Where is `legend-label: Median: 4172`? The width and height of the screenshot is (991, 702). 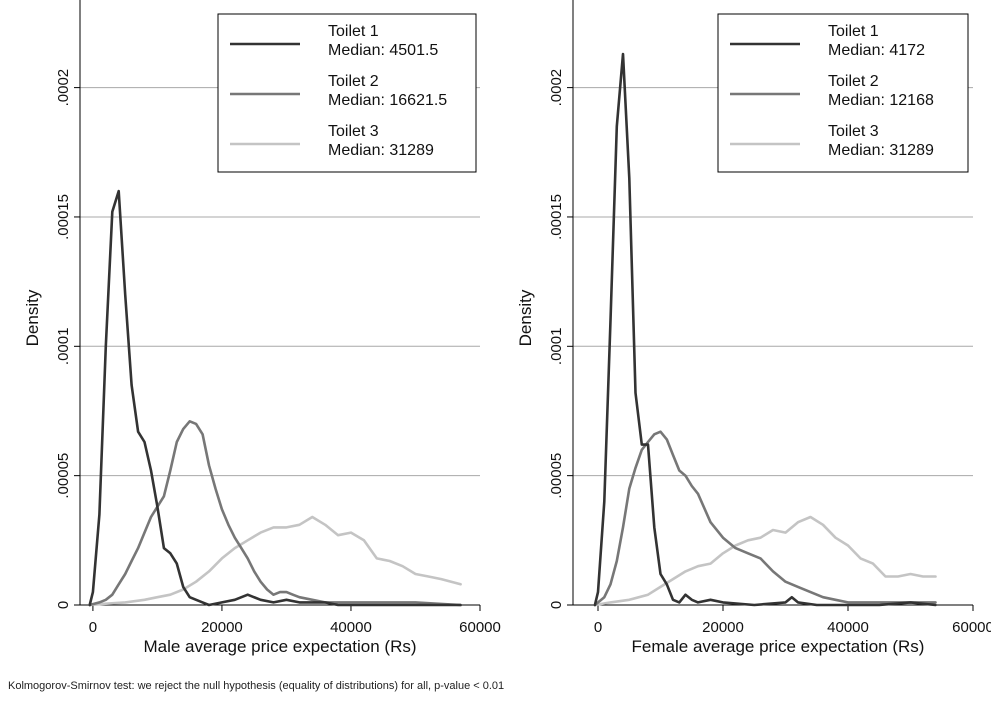 legend-label: Median: 4172 is located at coordinates (876, 50).